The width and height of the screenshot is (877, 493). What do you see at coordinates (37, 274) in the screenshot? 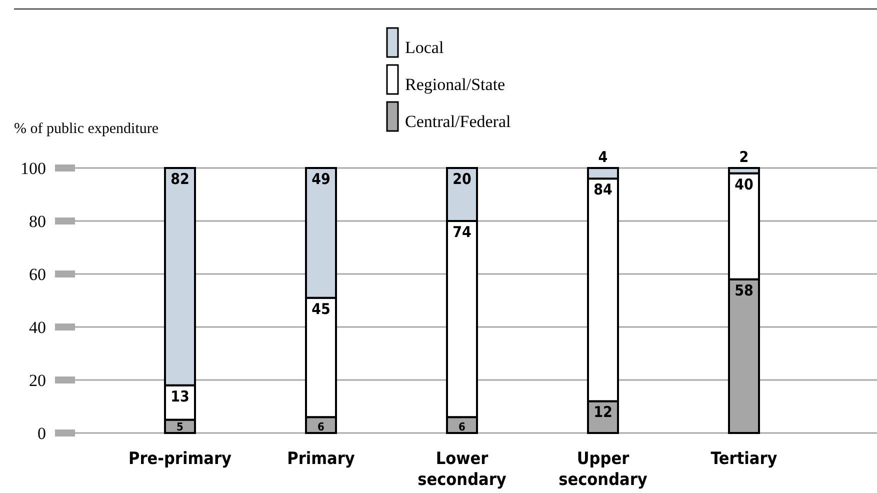
I see `y-tick-label: 60` at bounding box center [37, 274].